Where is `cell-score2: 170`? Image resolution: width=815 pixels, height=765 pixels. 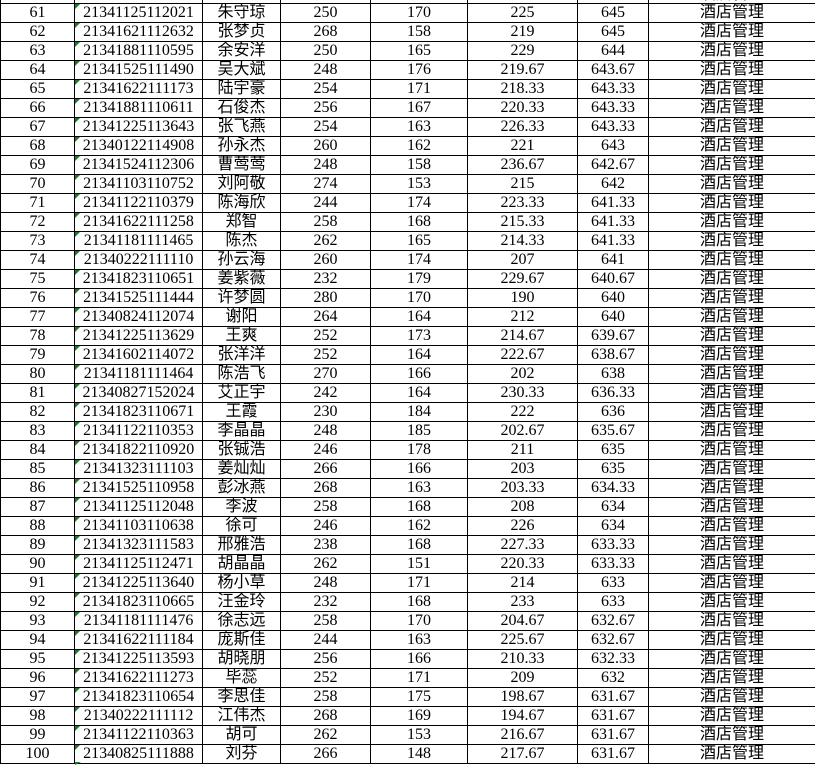 cell-score2: 170 is located at coordinates (419, 13).